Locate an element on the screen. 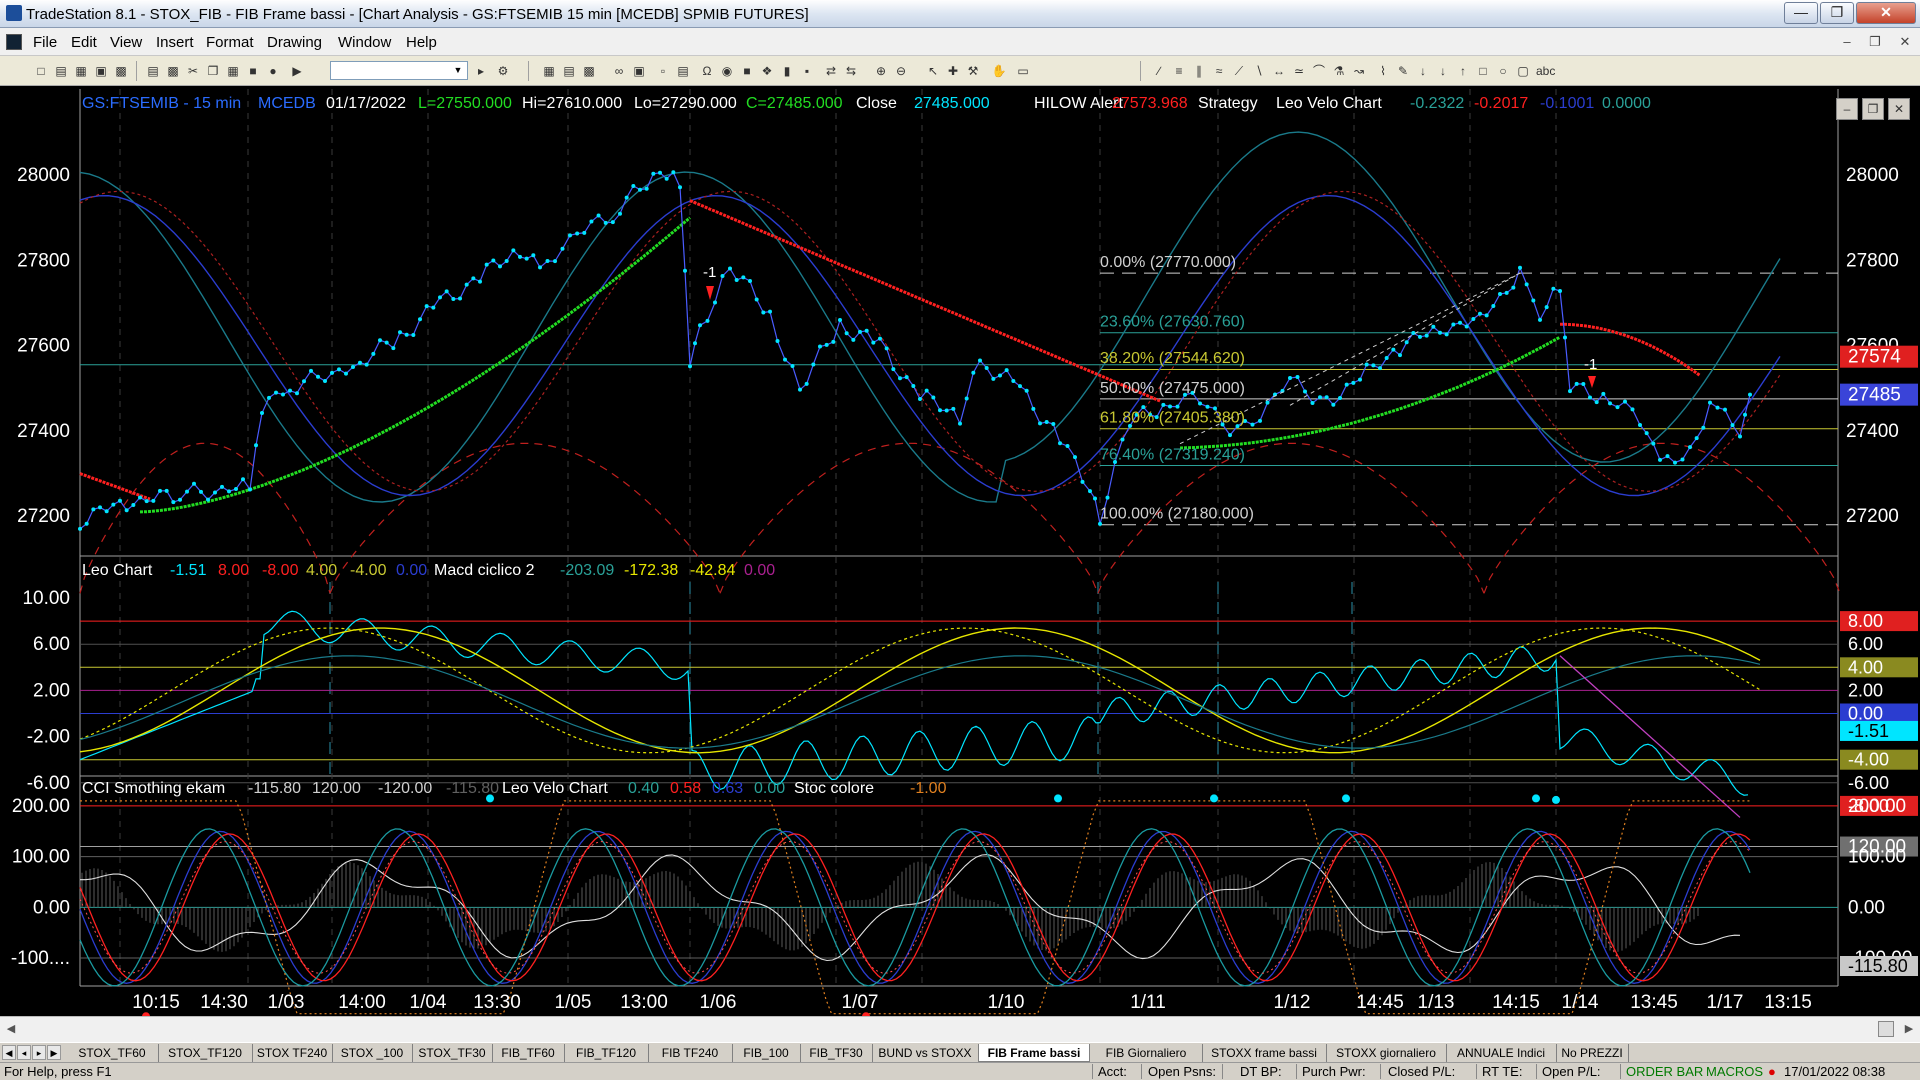 The width and height of the screenshot is (1920, 1080). scroll-thumb is located at coordinates (1886, 1029).